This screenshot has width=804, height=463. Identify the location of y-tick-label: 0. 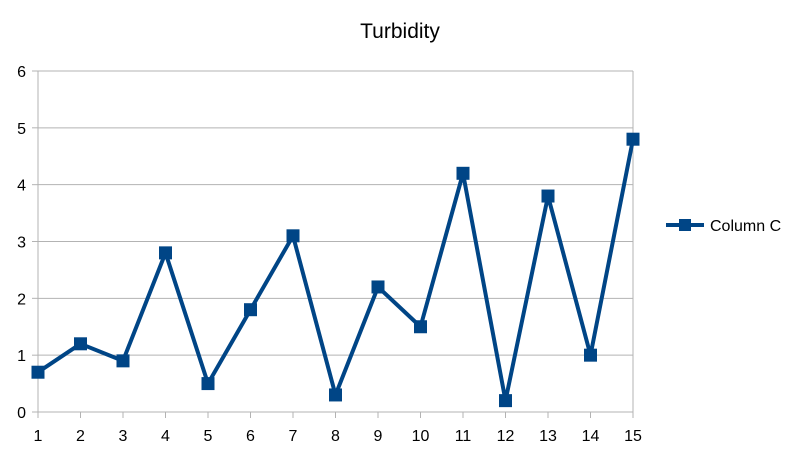
(21, 413).